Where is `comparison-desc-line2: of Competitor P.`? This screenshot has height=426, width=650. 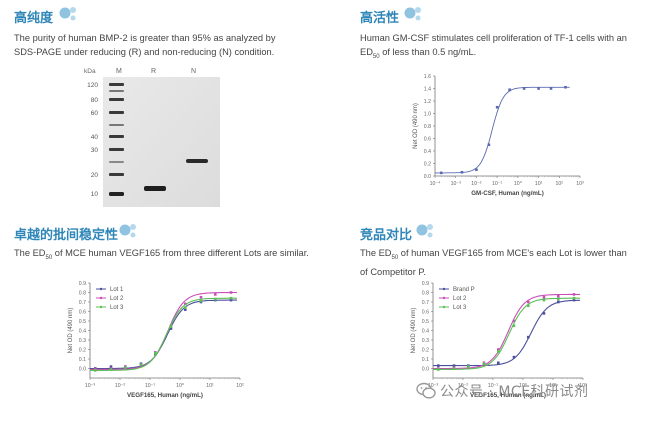
comparison-desc-line2: of Competitor P. is located at coordinates (393, 271).